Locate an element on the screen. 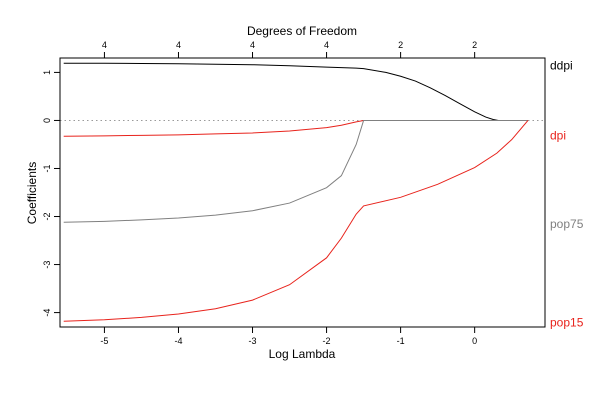  y-tick-label: -4 is located at coordinates (47, 313).